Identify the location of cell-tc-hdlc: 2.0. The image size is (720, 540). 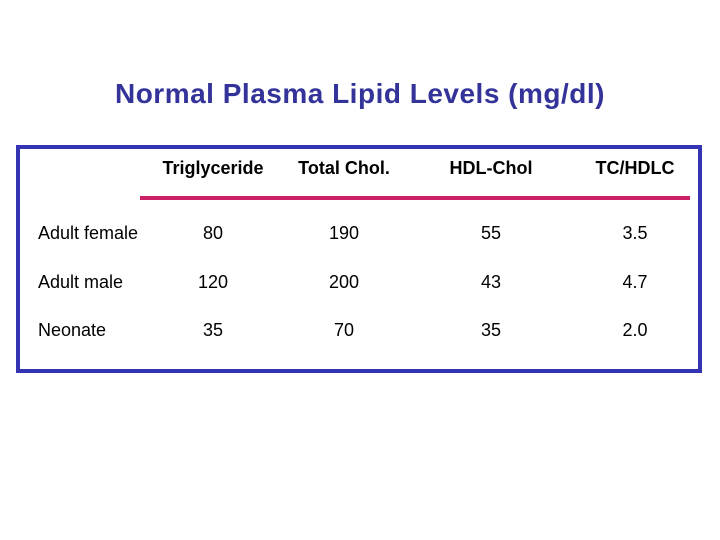
(635, 330).